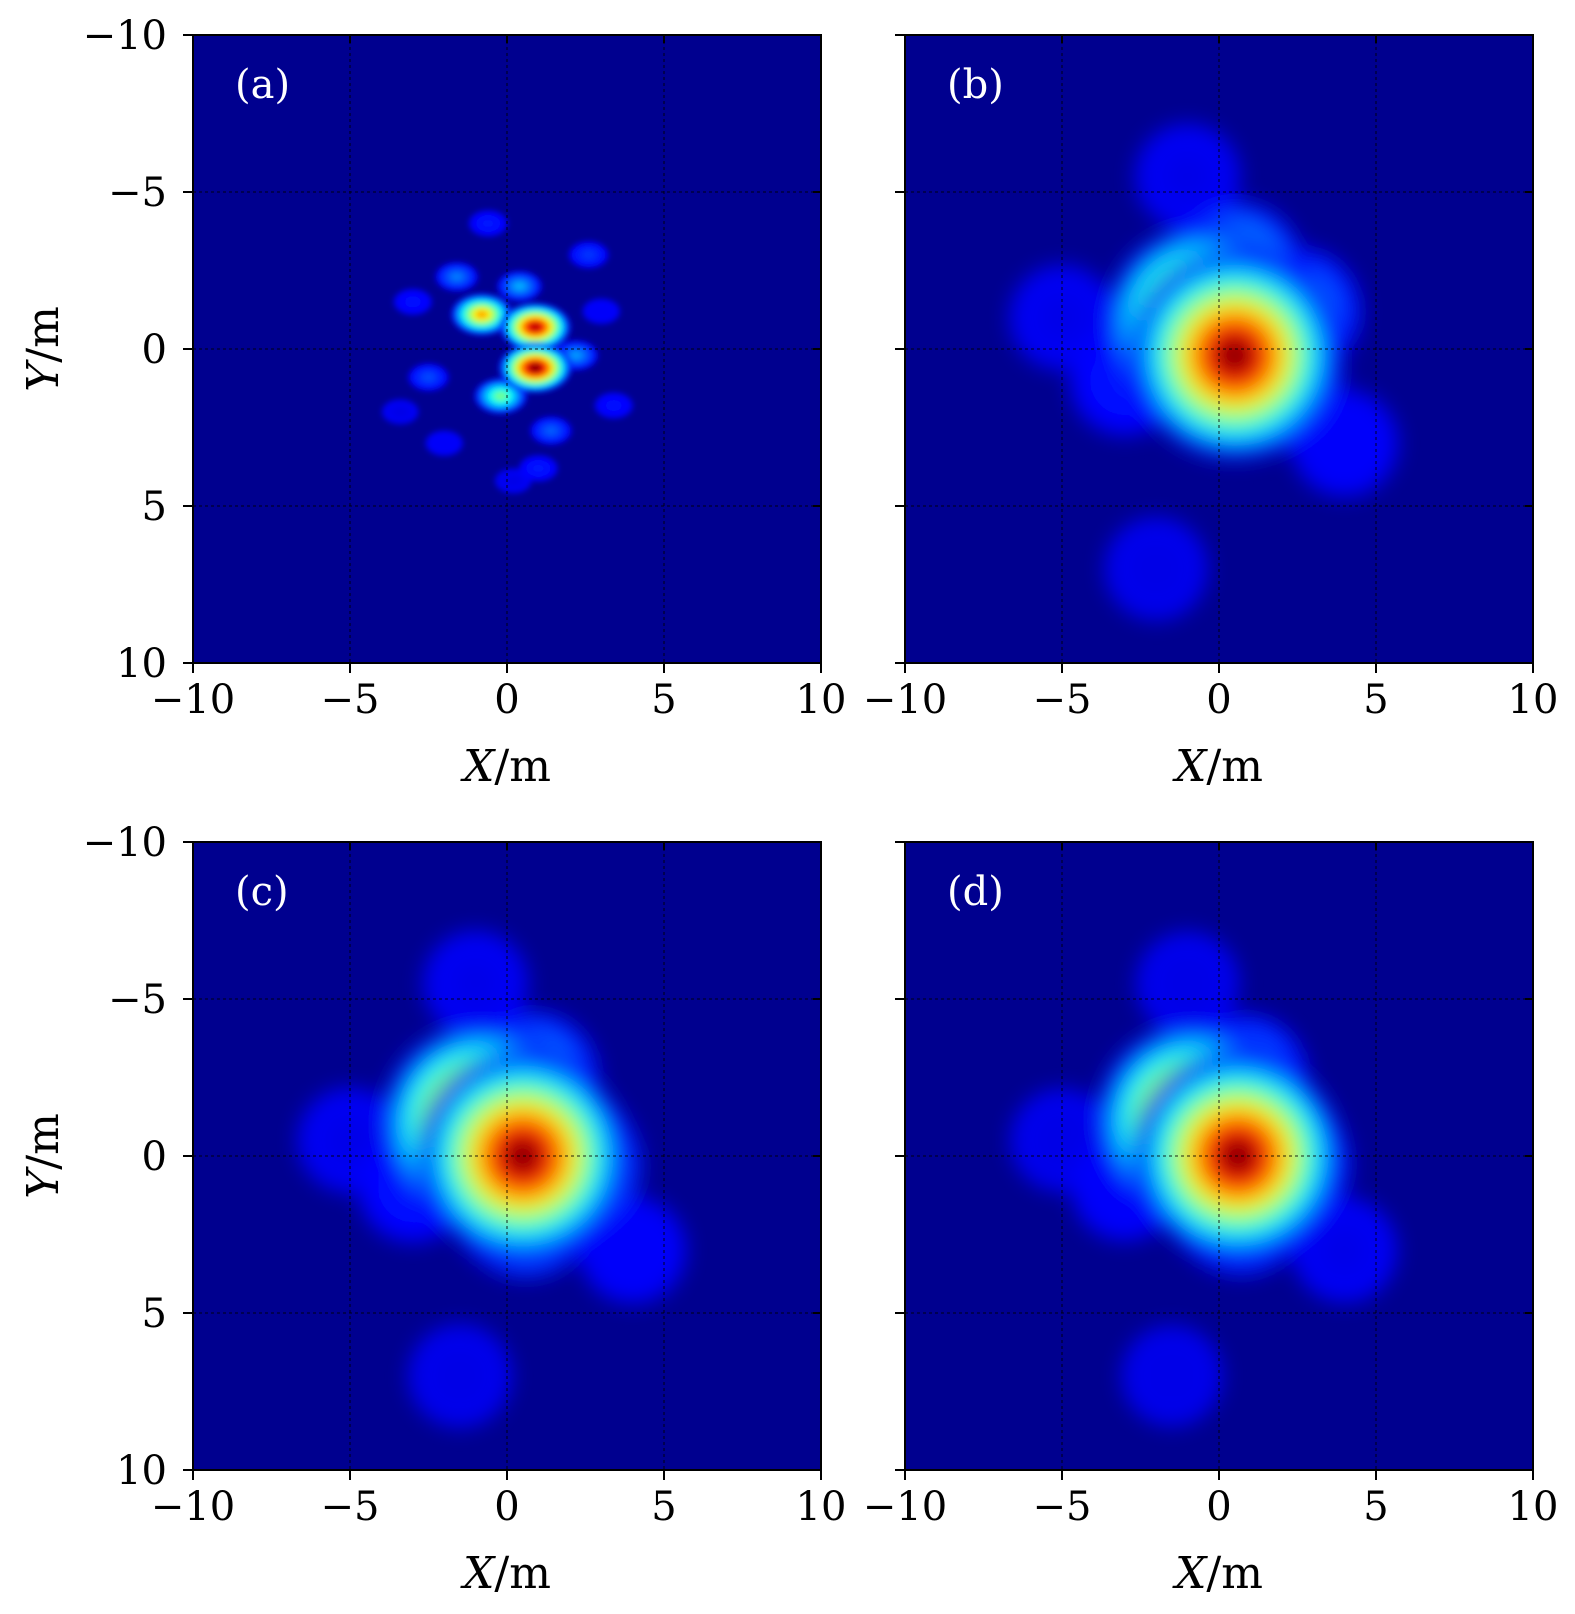 Image resolution: width=1575 pixels, height=1614 pixels. What do you see at coordinates (975, 892) in the screenshot?
I see `panel-label: (d)` at bounding box center [975, 892].